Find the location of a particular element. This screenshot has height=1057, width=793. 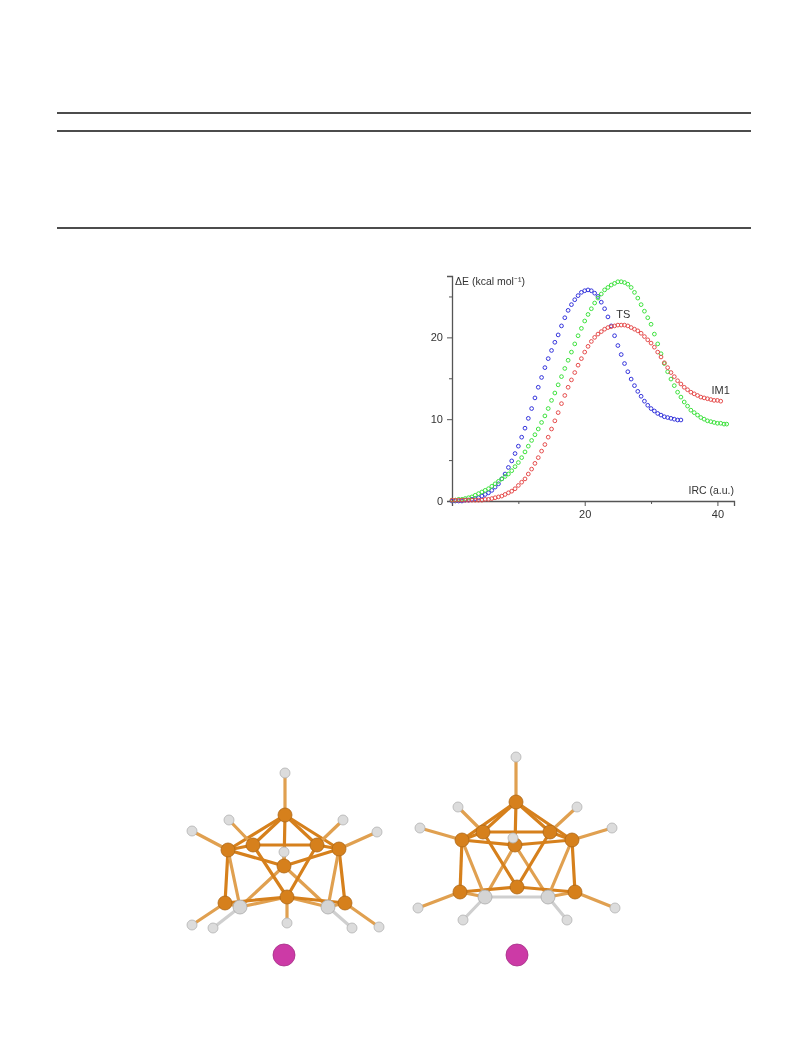

x-axis-title: IRC (a.u.) is located at coordinates (711, 490).